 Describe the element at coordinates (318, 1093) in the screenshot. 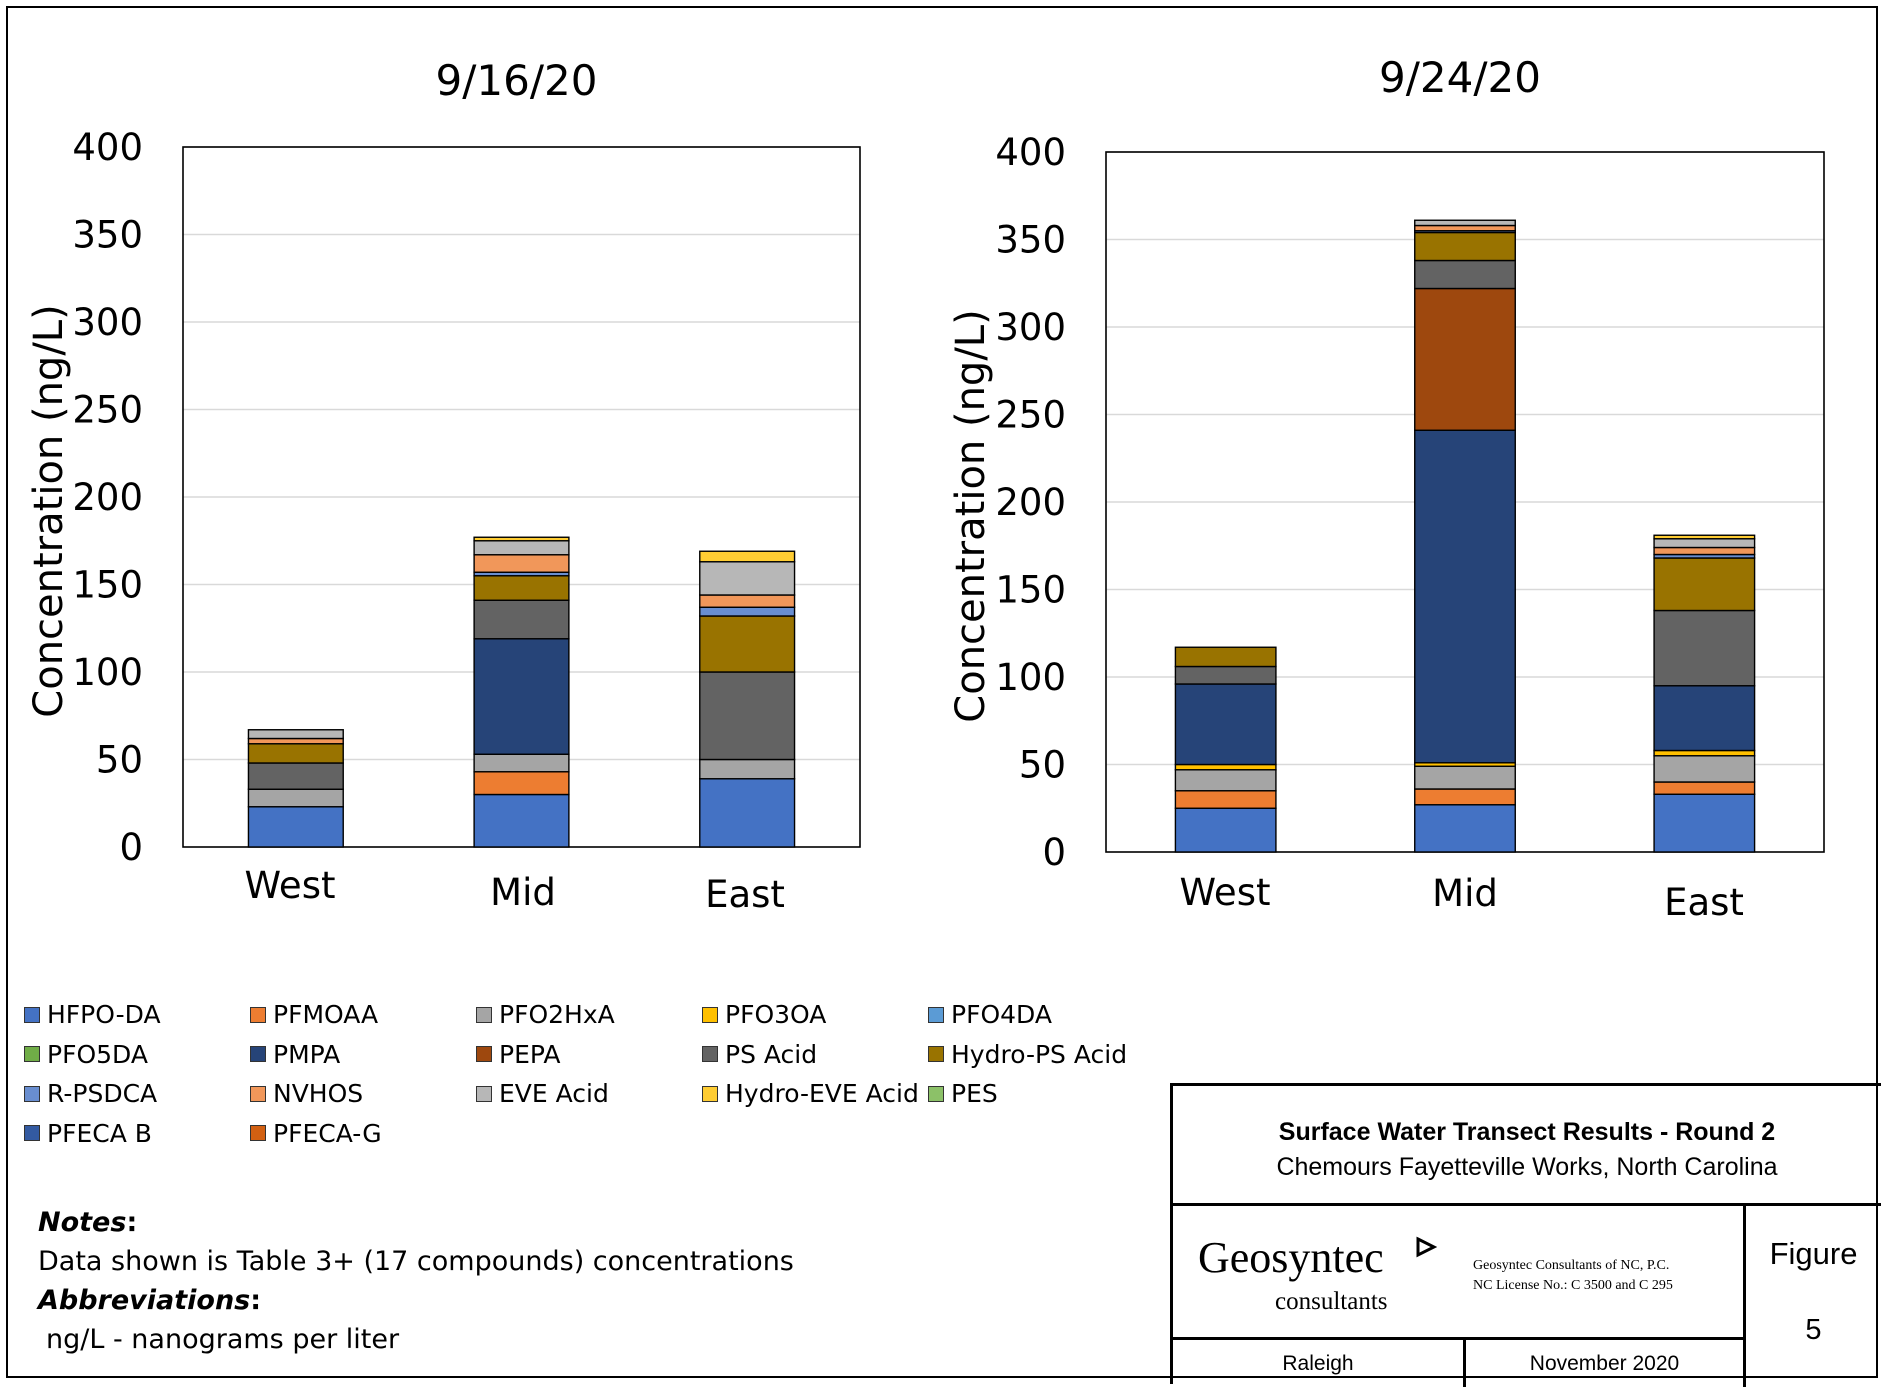

I see `legend-label: NVHOS` at that location.